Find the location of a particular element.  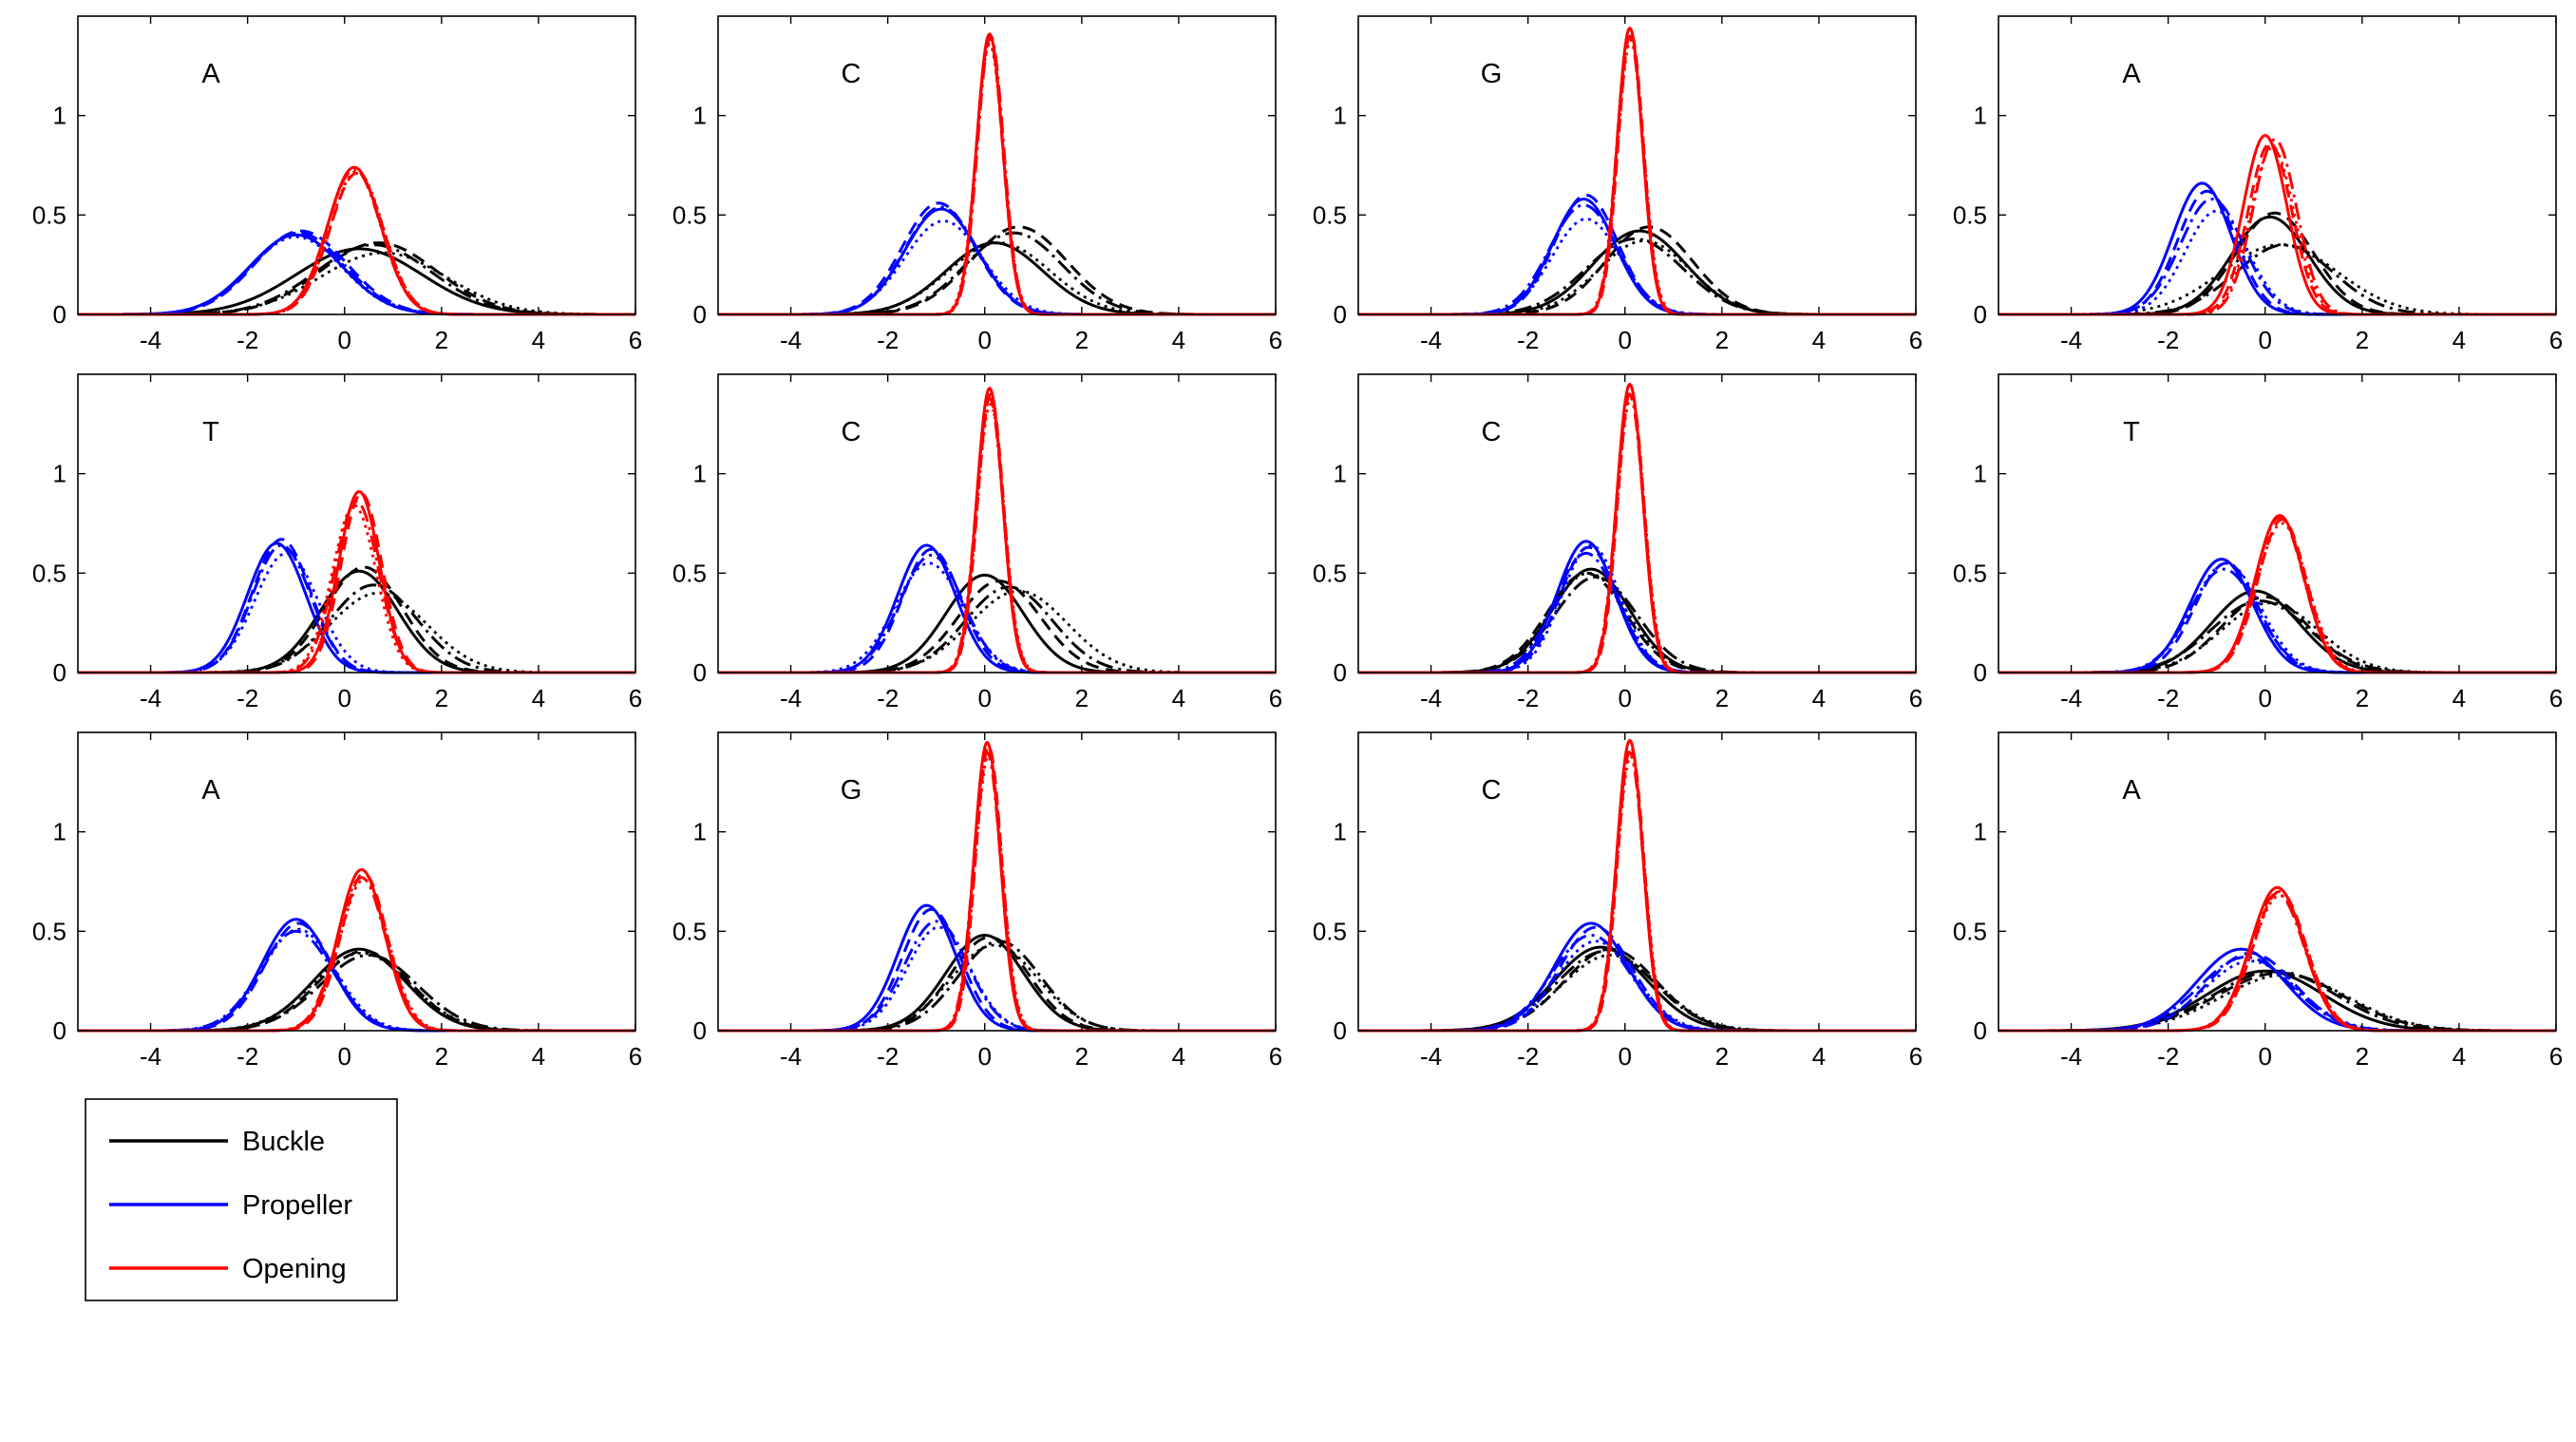

subplot-7: -4 -2 0 2 4 6 0 0.5 1 C is located at coordinates (1618, 542).